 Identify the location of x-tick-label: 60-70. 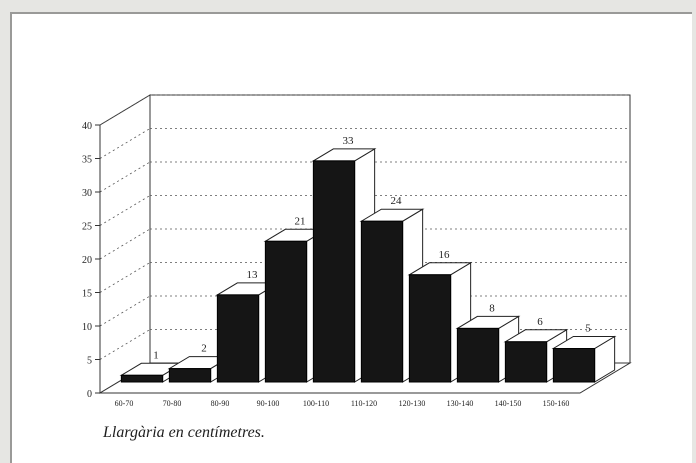
(124, 403).